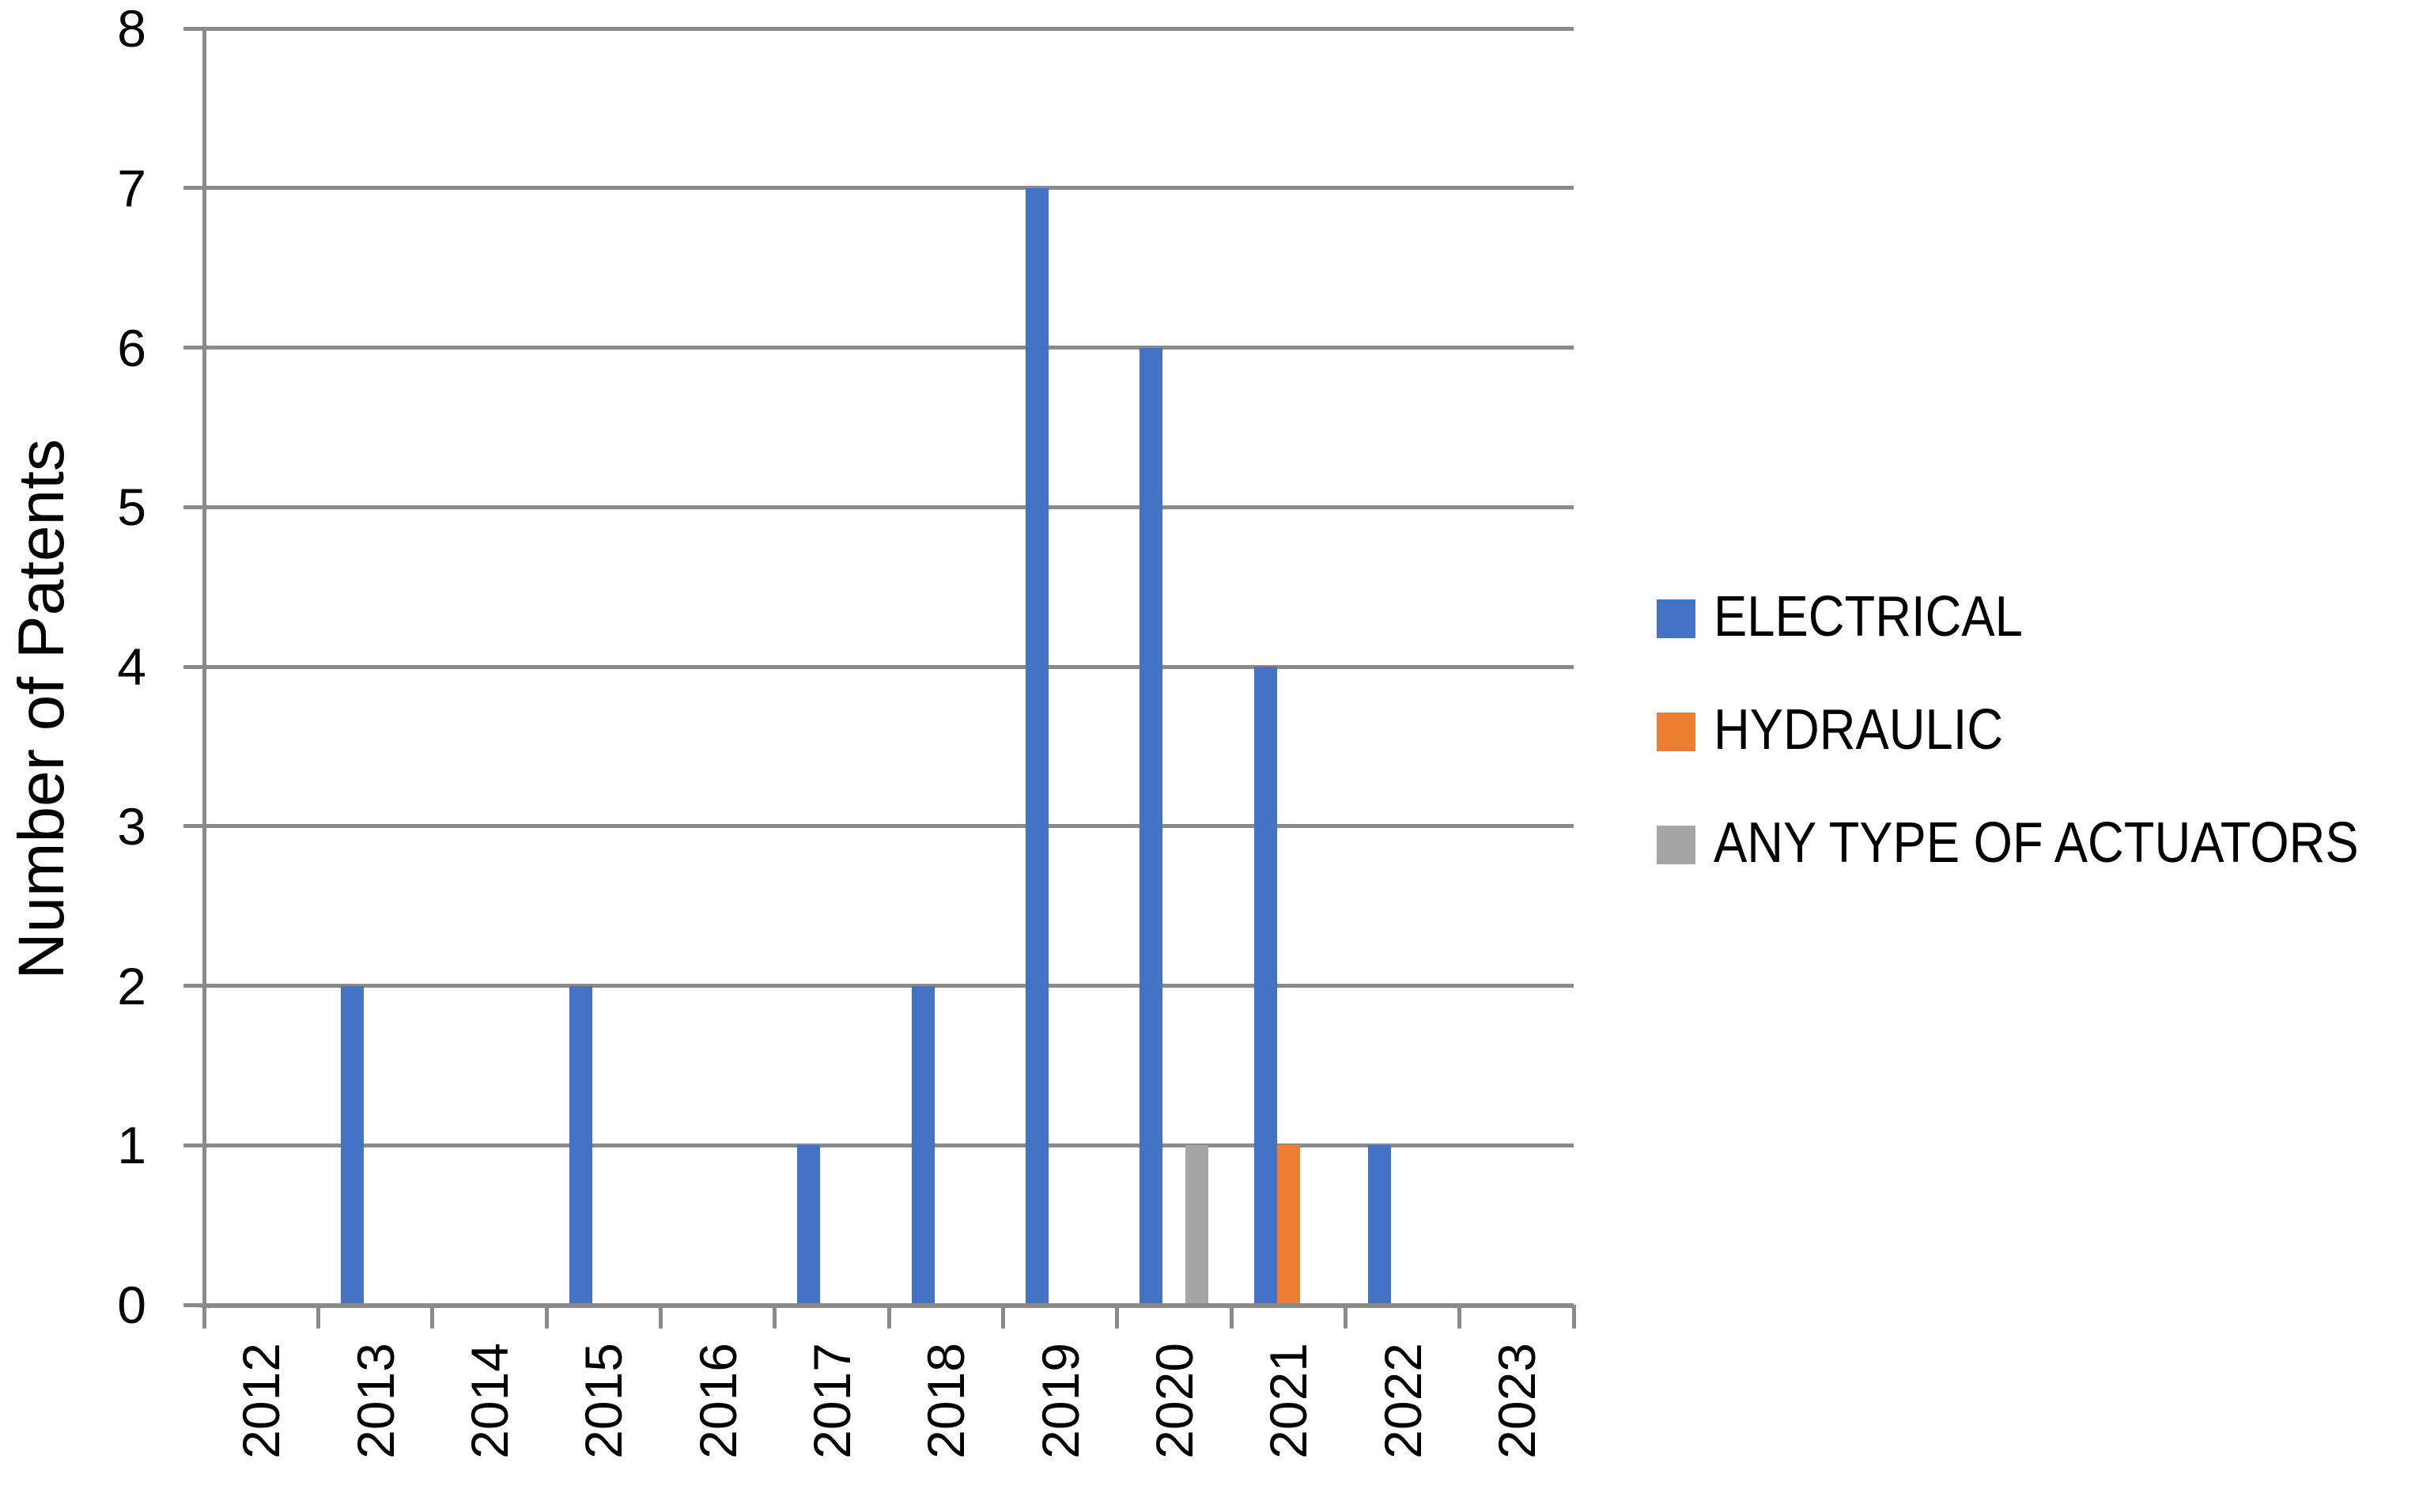 This screenshot has height=1512, width=2419. I want to click on legend-item-hydraulic: HYDRAULIC, so click(2013, 729).